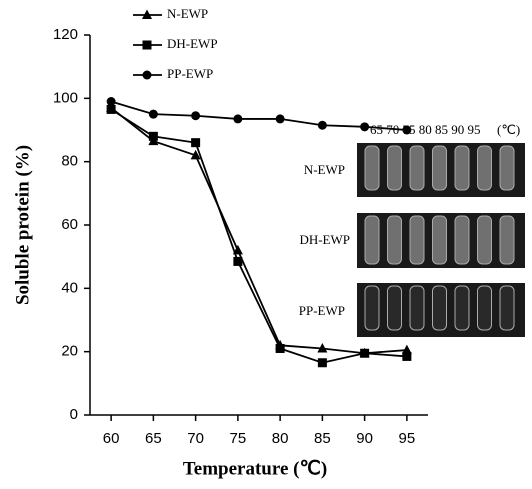 The image size is (532, 489). Describe the element at coordinates (65, 34) in the screenshot. I see `y-tick-label: 120` at that location.